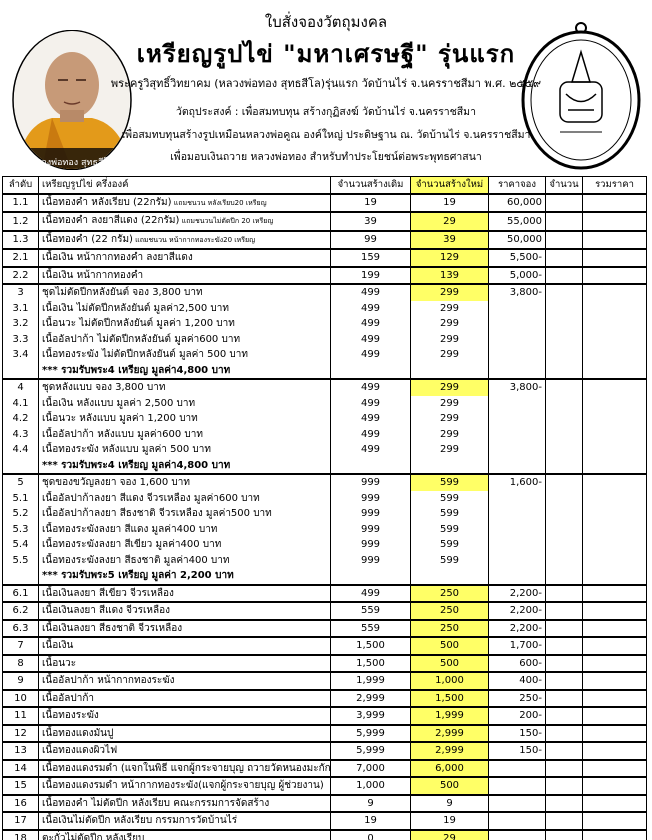 Image resolution: width=652 pixels, height=840 pixels. Describe the element at coordinates (20, 576) in the screenshot. I see `row-number` at that location.